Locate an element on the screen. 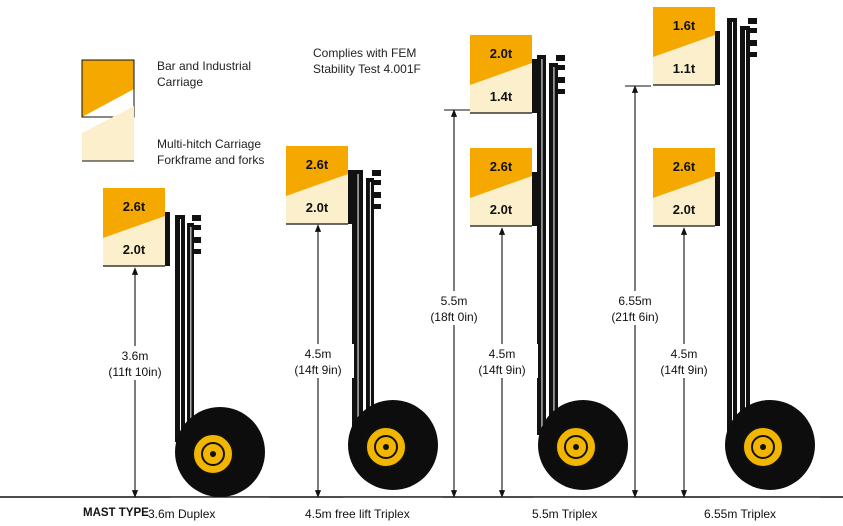  legend-bar-line2: Carriage is located at coordinates (180, 82).